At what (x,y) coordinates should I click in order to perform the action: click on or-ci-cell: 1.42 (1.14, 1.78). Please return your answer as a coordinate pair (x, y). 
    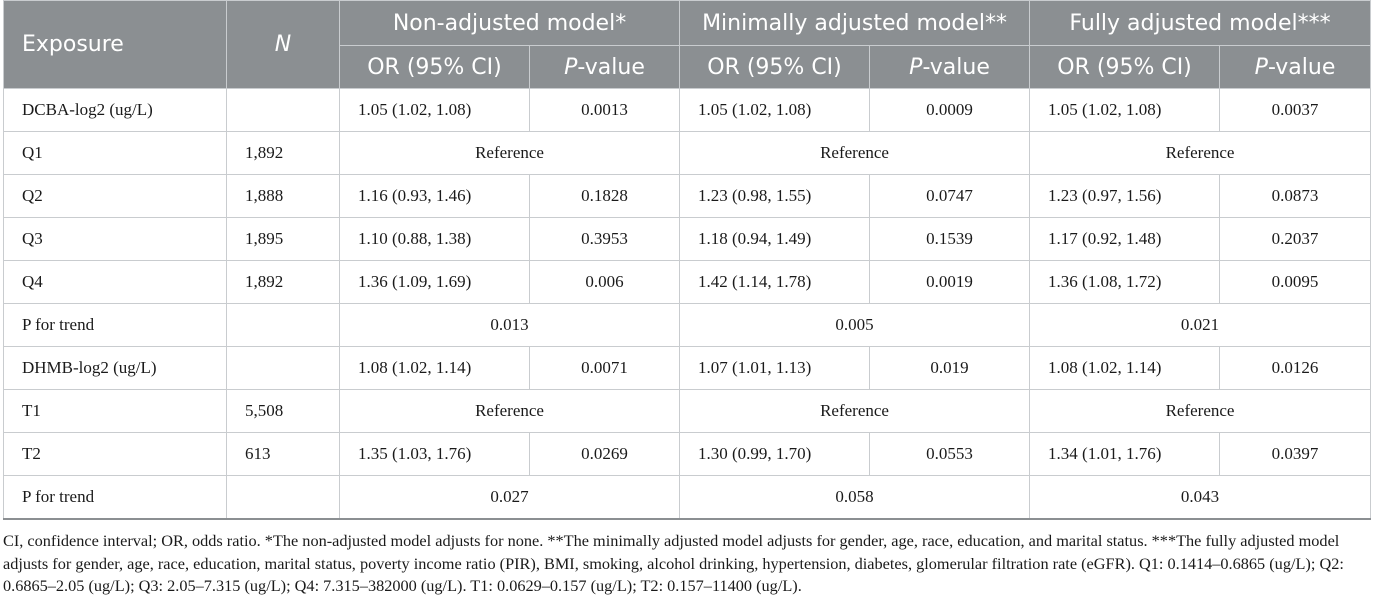
    Looking at the image, I should click on (775, 282).